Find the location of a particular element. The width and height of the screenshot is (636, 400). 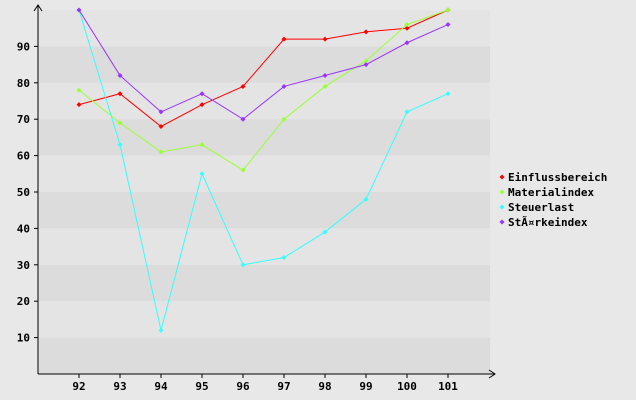

x-tick-label: 97 is located at coordinates (283, 386).